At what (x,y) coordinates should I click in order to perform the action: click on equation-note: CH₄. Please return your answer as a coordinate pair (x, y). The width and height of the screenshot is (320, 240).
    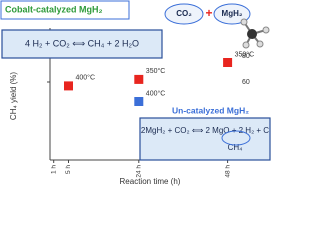
    Looking at the image, I should click on (235, 147).